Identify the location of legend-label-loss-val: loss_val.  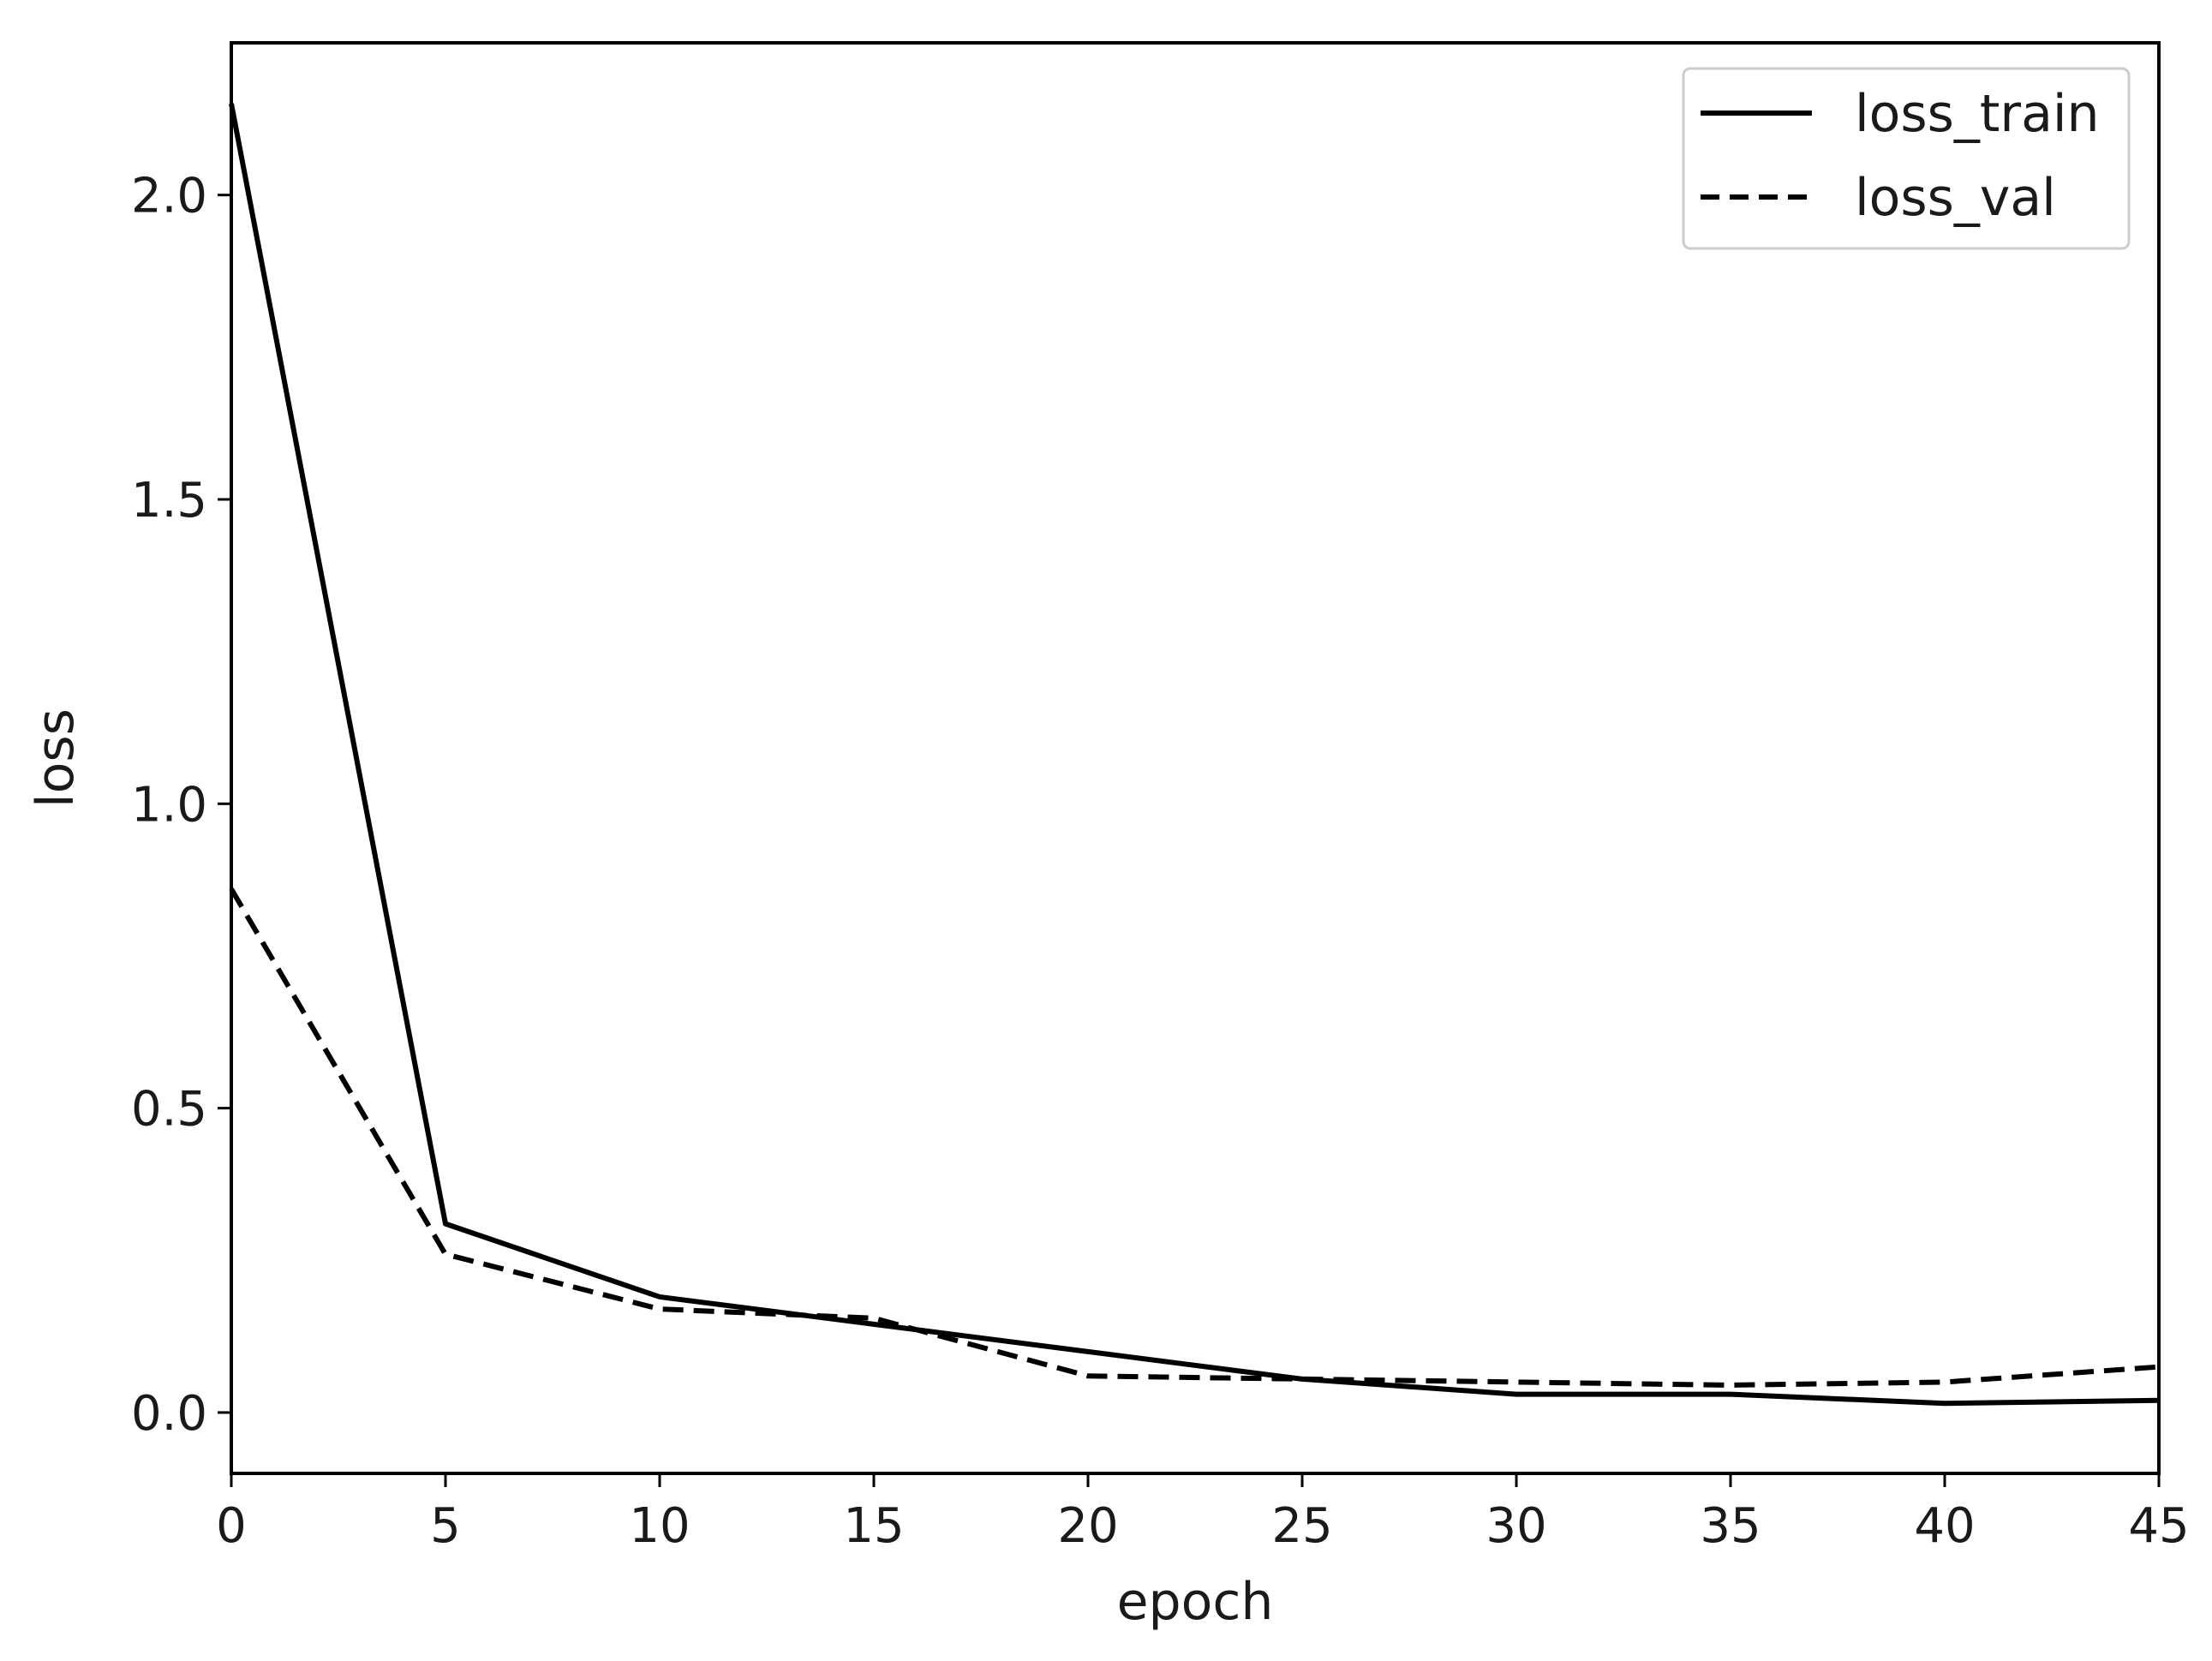
(1955, 198).